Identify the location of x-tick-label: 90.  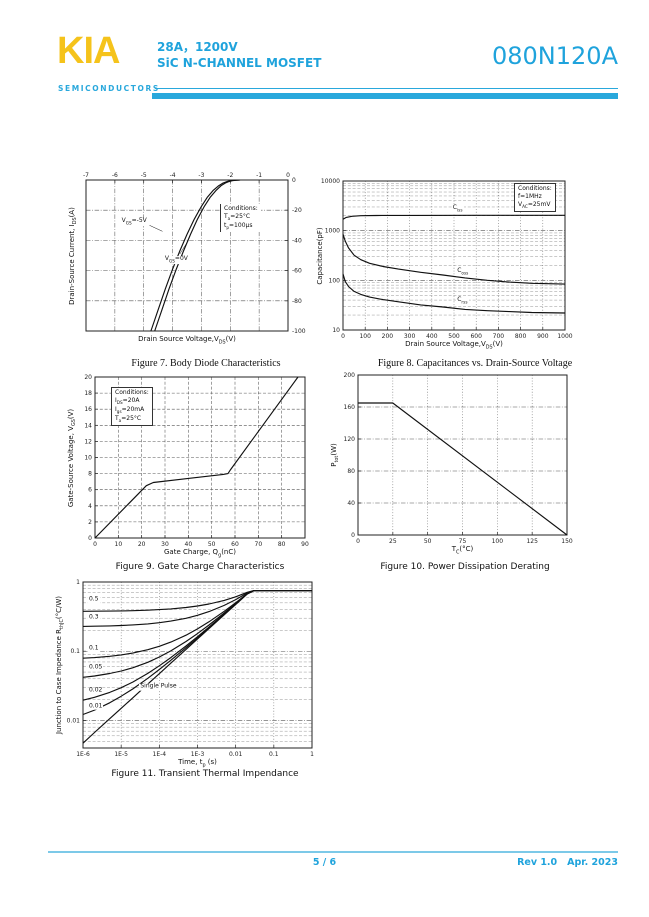
(305, 544).